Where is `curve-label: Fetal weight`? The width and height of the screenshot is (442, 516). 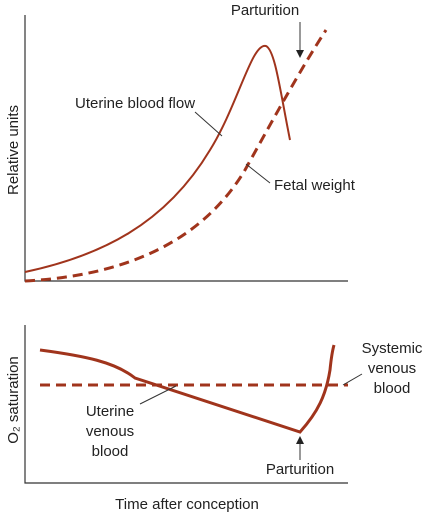 curve-label: Fetal weight is located at coordinates (315, 185).